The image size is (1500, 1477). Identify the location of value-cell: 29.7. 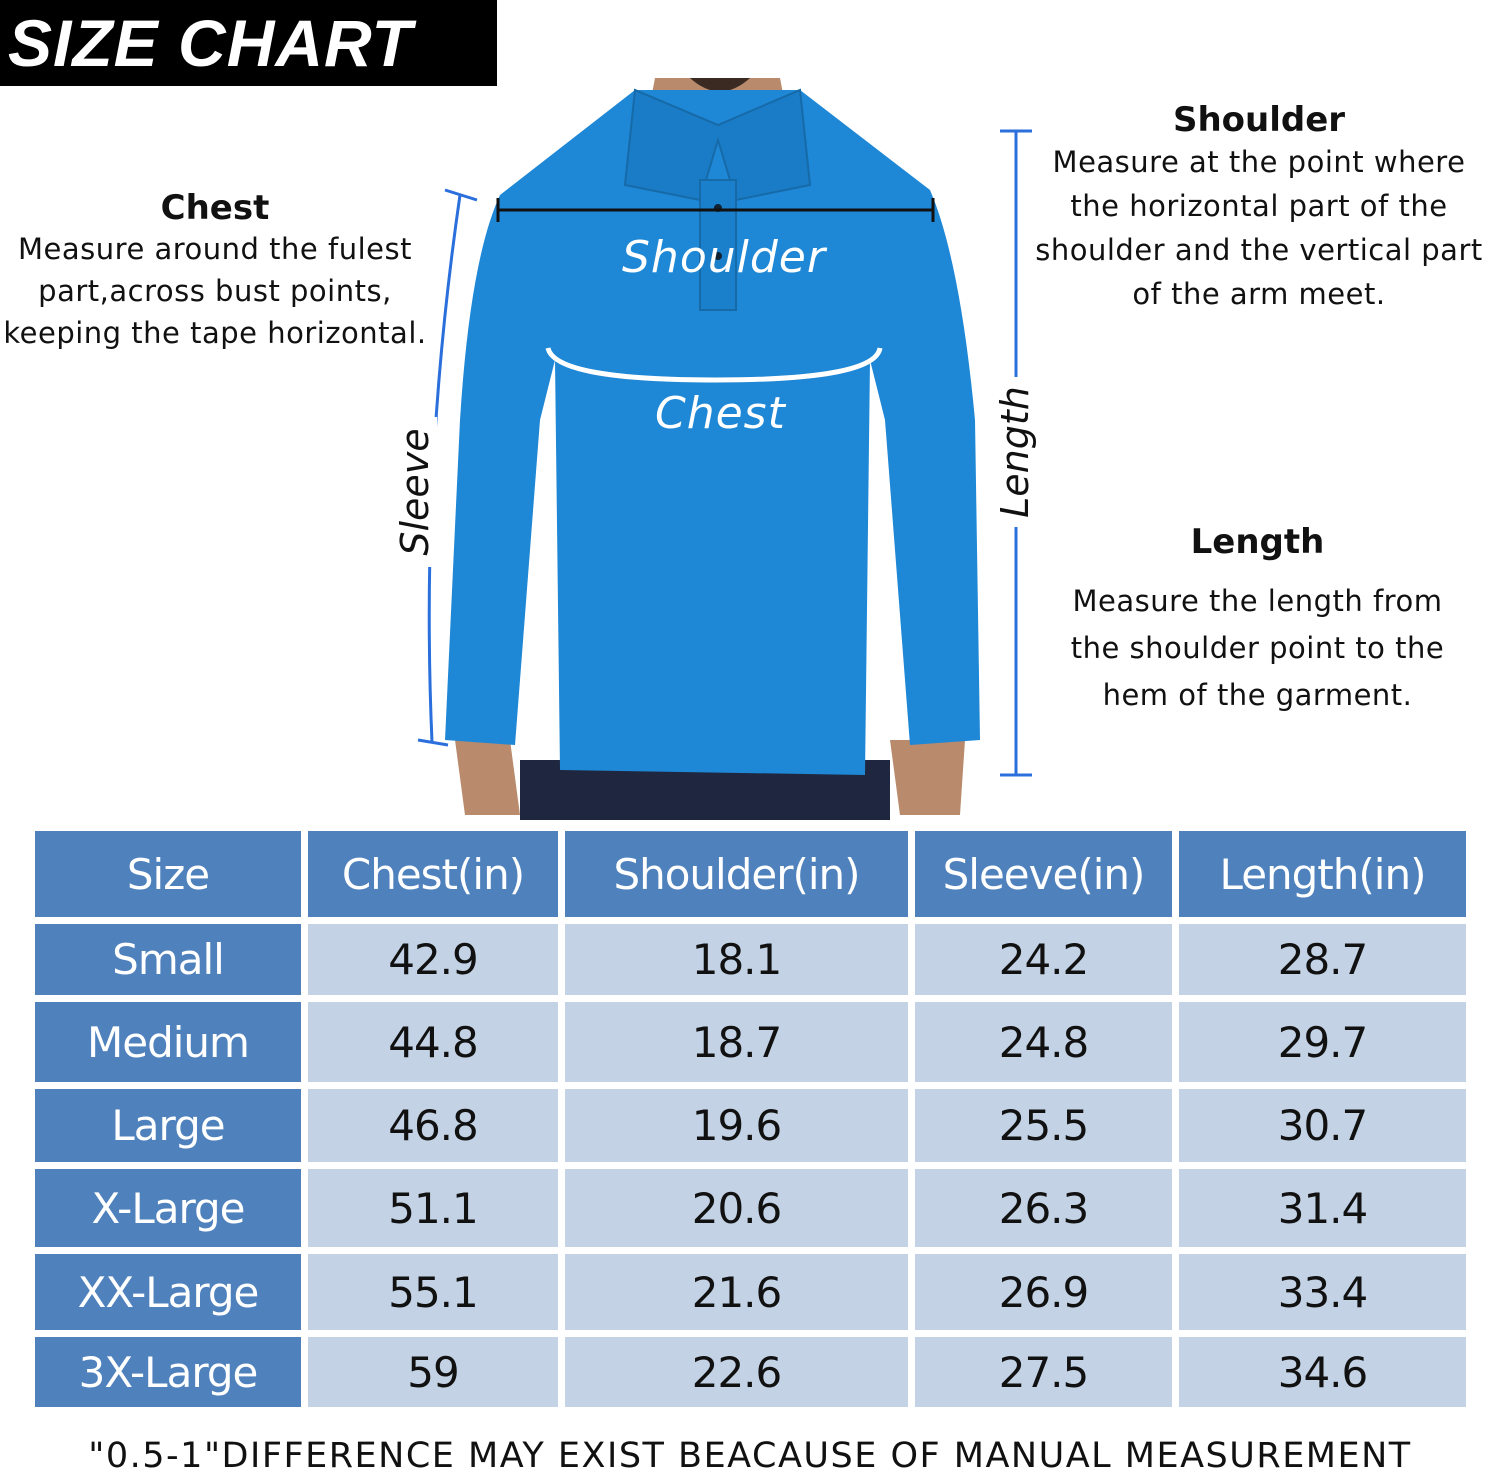
(1322, 1042).